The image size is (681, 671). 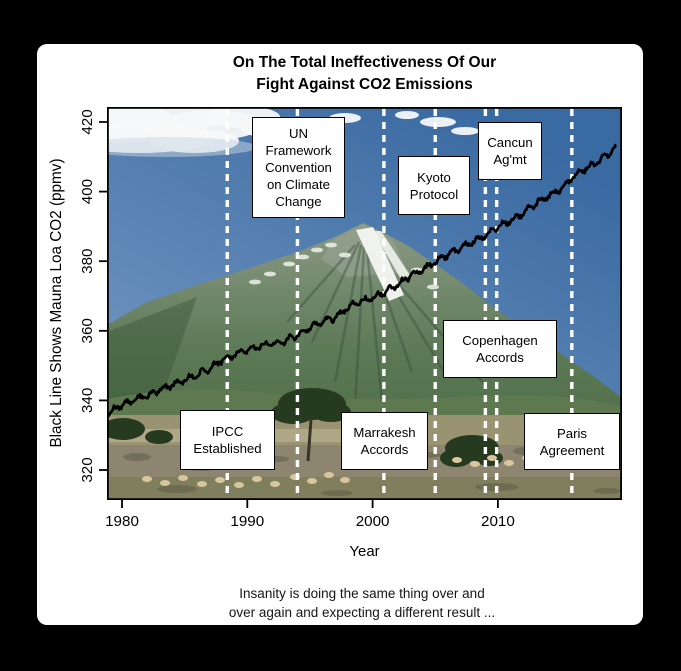 What do you see at coordinates (500, 340) in the screenshot?
I see `event-box-line: Copenhagen` at bounding box center [500, 340].